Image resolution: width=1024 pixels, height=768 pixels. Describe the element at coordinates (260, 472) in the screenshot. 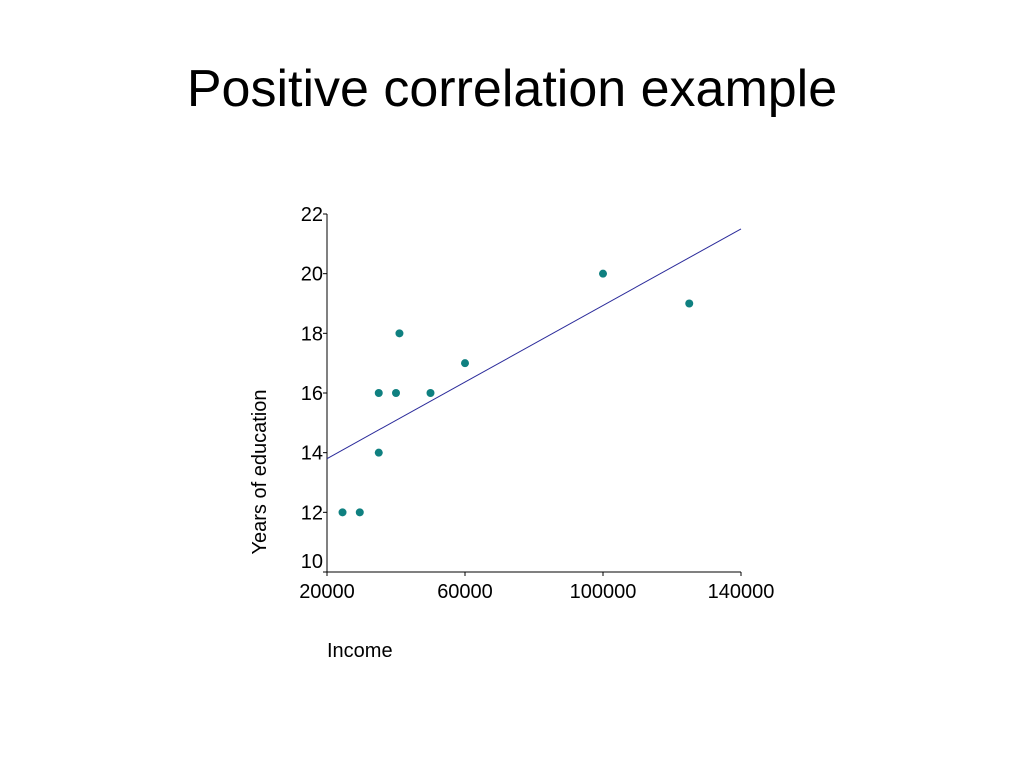

I see `y-axis-label: Years of education` at that location.